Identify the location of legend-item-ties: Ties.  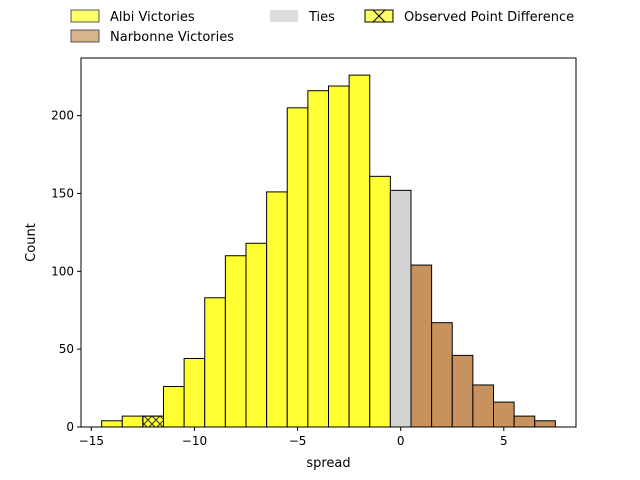
(302, 17).